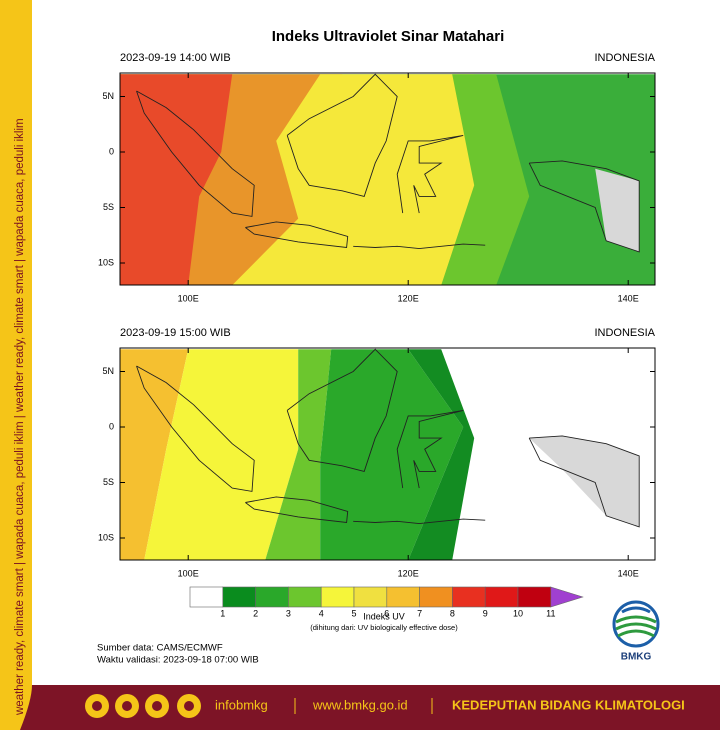 This screenshot has height=735, width=720. What do you see at coordinates (222, 613) in the screenshot?
I see `colorbar-label: 1` at bounding box center [222, 613].